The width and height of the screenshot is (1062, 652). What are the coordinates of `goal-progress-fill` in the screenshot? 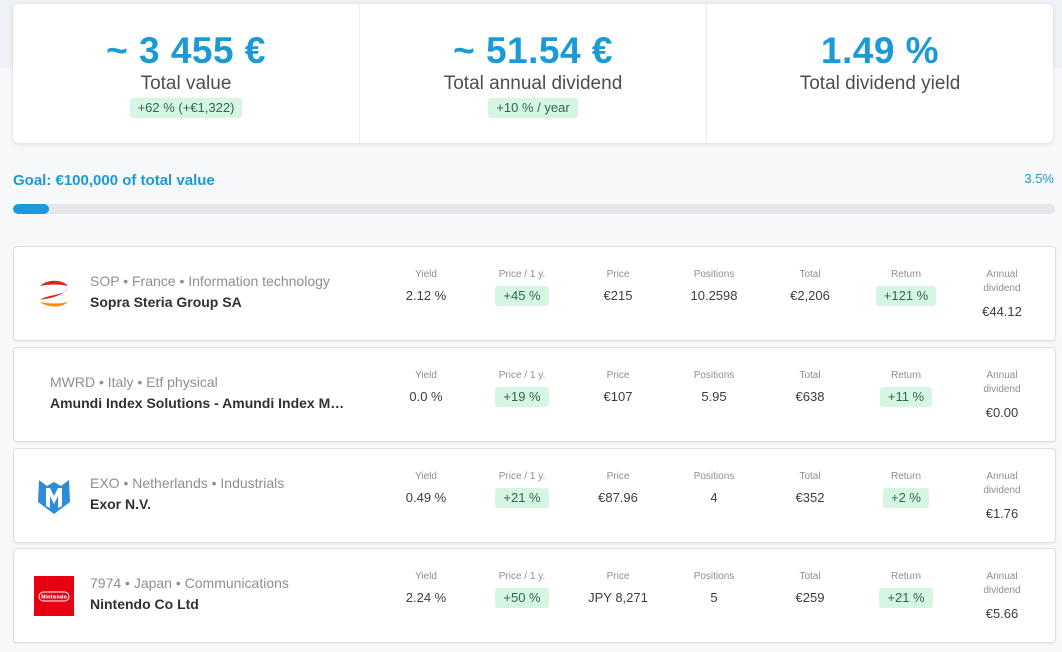 It's located at (31, 209).